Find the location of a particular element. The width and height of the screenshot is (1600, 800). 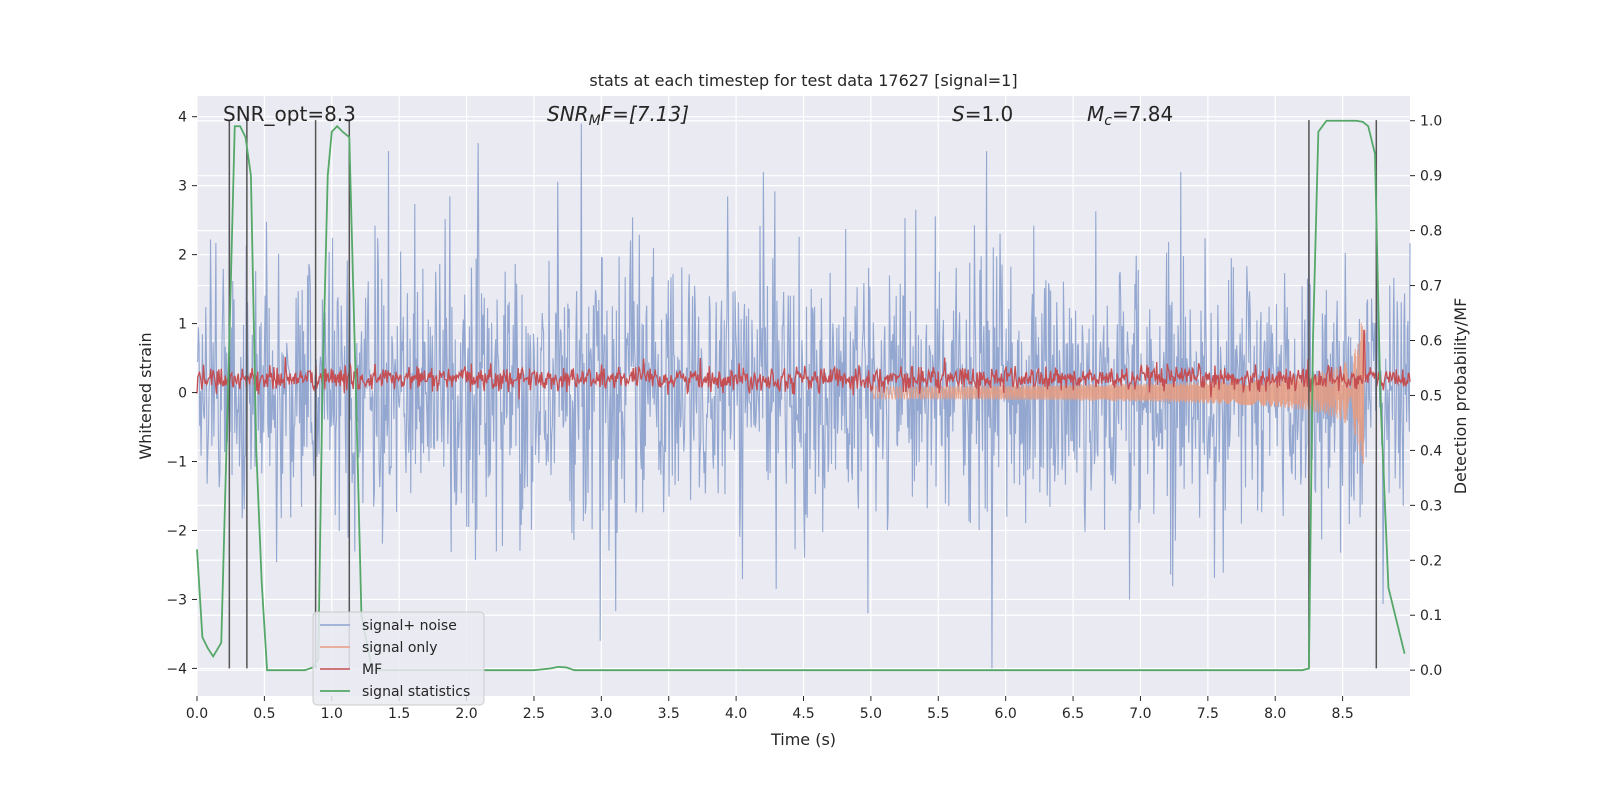

legend-label: signal statistics is located at coordinates (416, 692).